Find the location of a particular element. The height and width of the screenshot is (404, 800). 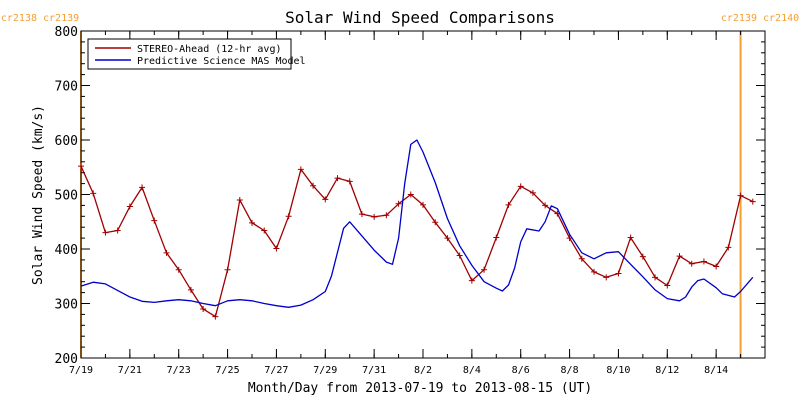

x-tick-label: 7/27 is located at coordinates (276, 370).